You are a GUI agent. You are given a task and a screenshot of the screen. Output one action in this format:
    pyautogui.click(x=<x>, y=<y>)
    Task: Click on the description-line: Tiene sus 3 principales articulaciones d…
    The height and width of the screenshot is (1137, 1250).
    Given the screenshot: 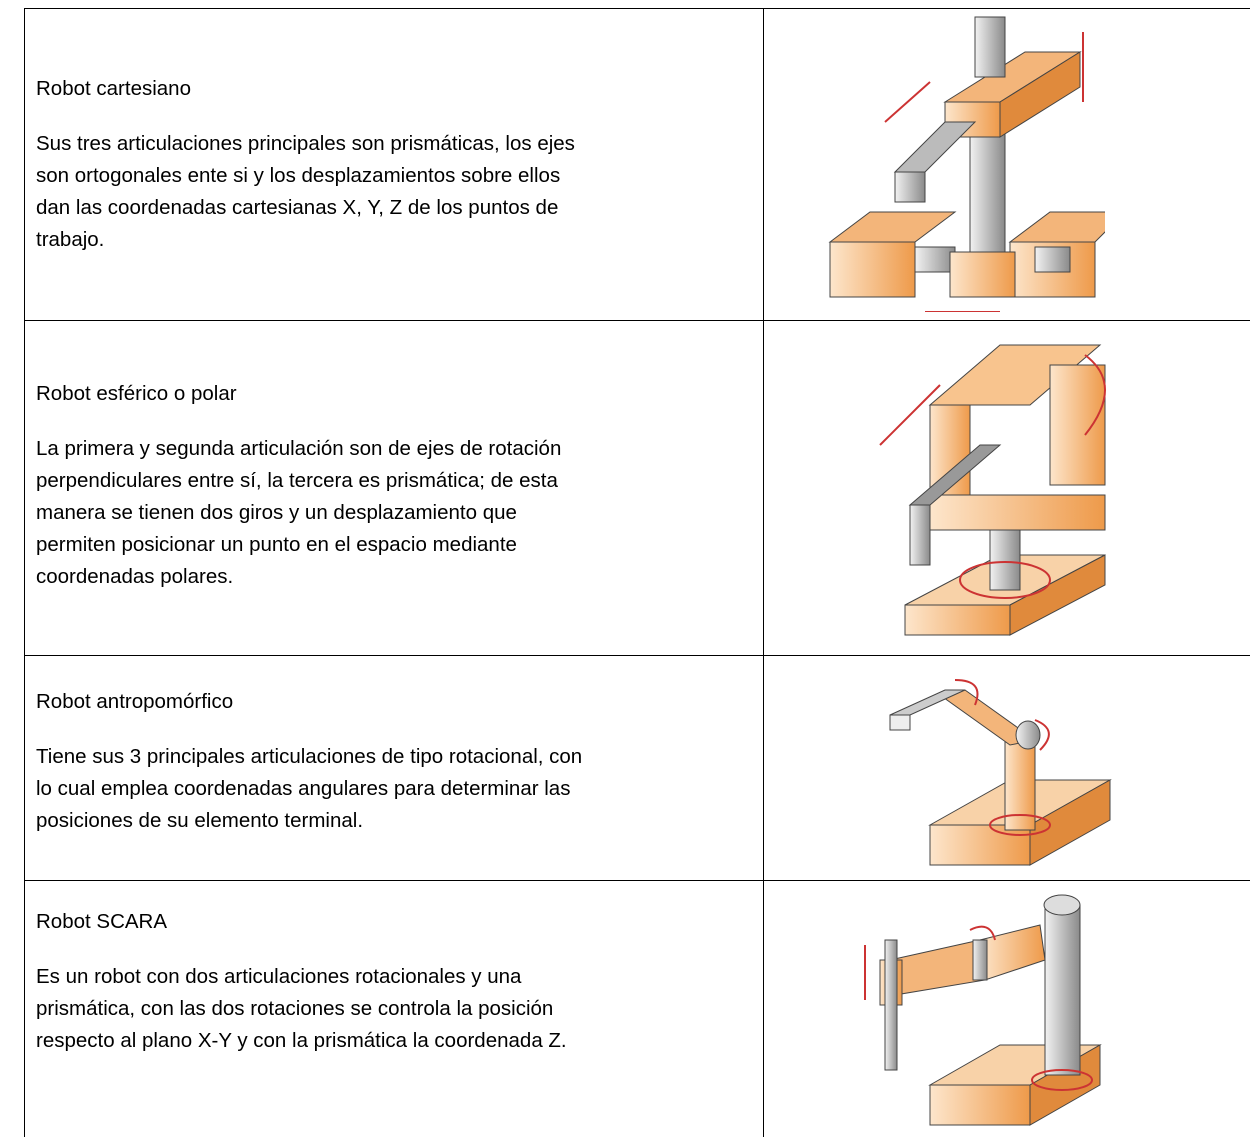 What is the action you would take?
    pyautogui.click(x=309, y=756)
    